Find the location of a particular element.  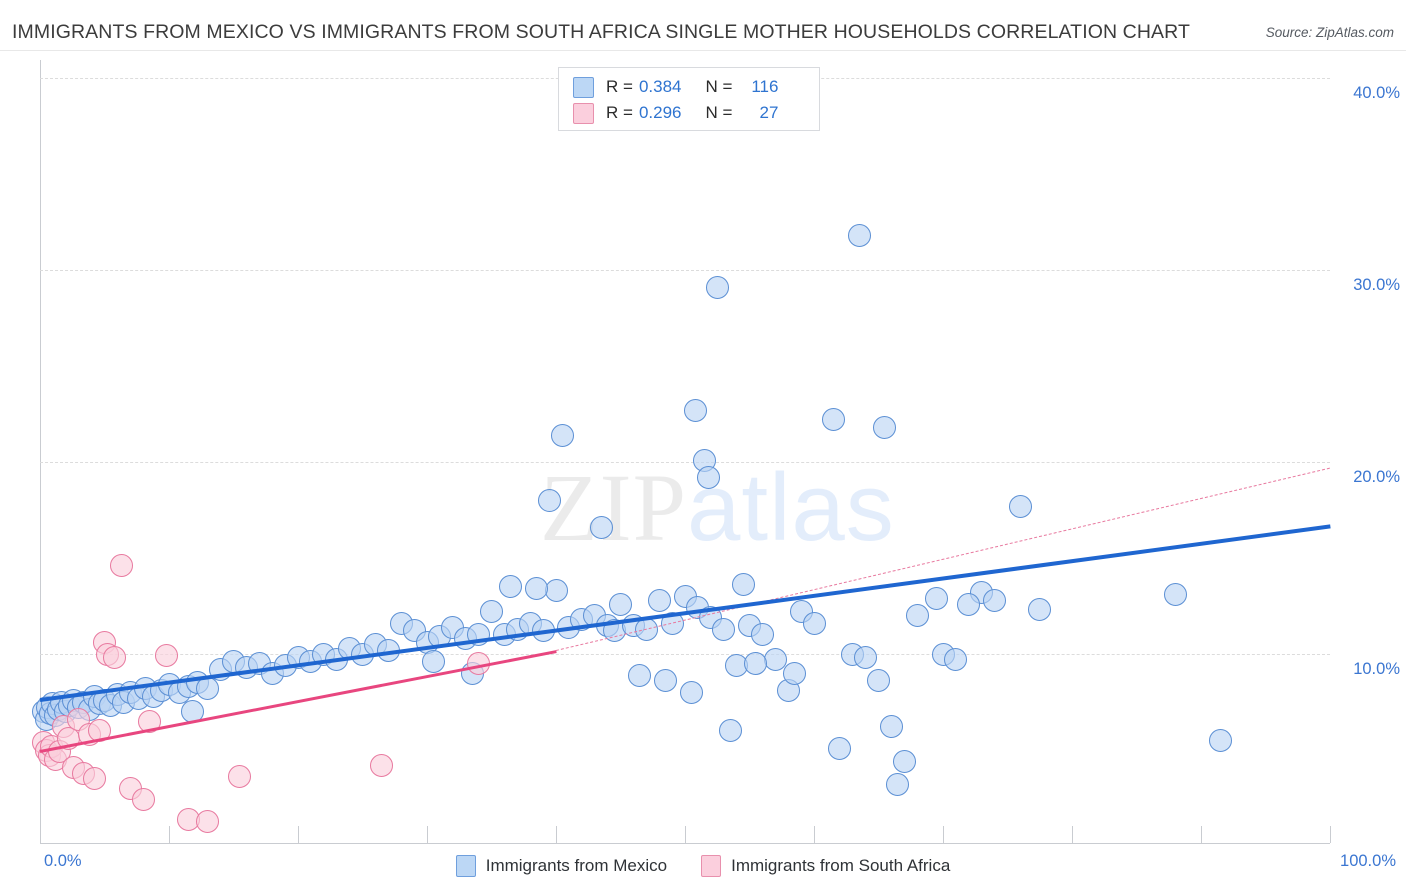

stats-r-label-mexico: R = is located at coordinates (619, 86).